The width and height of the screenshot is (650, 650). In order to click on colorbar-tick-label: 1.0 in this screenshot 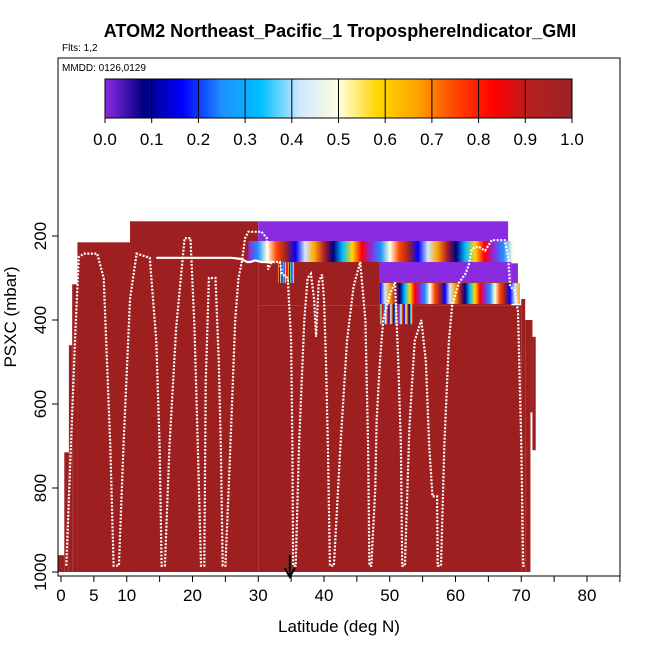, I will do `click(572, 139)`.